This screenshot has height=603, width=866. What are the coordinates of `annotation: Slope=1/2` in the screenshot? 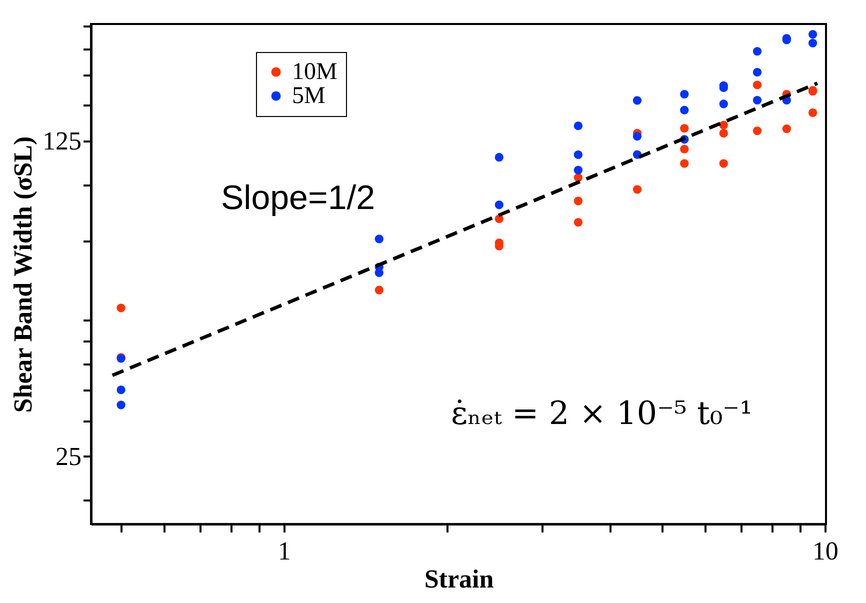 It's located at (298, 198).